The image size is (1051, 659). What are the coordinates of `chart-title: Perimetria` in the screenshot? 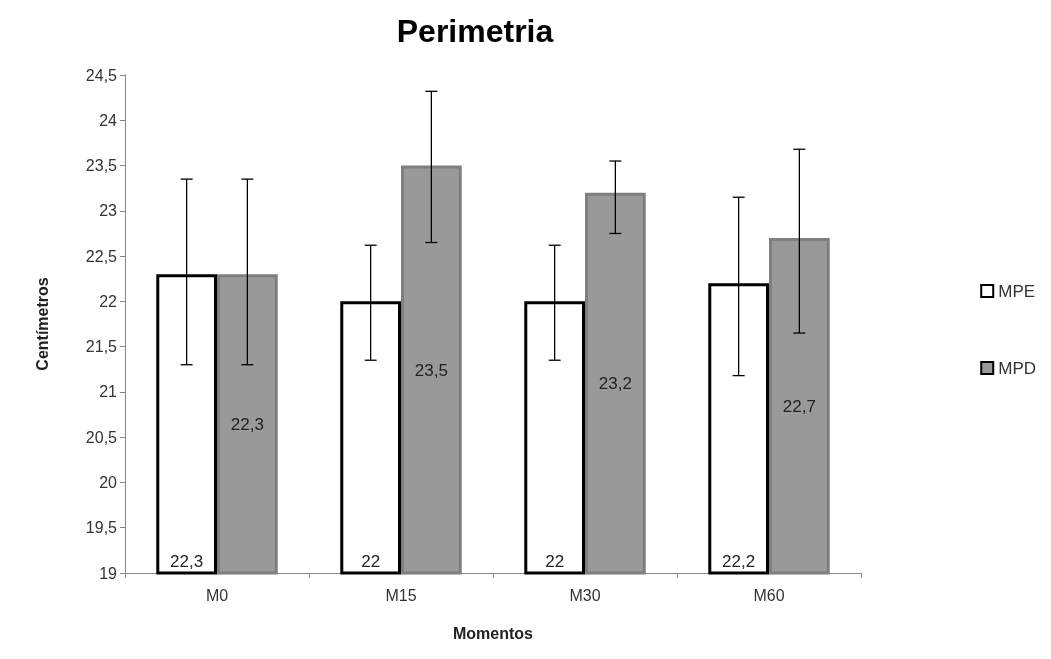 It's located at (475, 31).